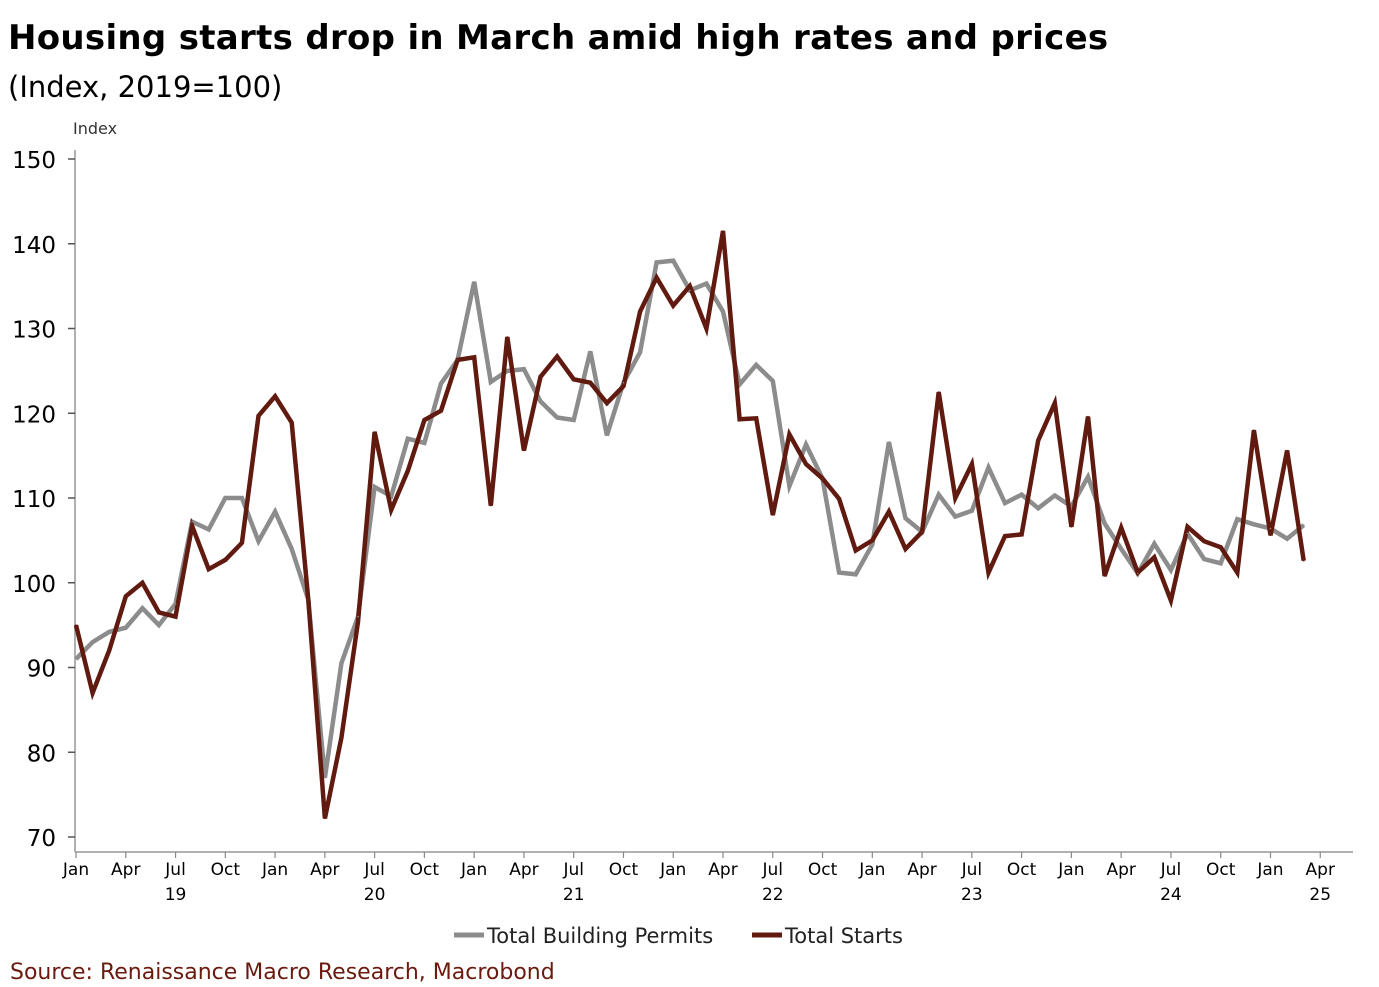 The image size is (1379, 987). What do you see at coordinates (34, 331) in the screenshot?
I see `y-tick-label: 130` at bounding box center [34, 331].